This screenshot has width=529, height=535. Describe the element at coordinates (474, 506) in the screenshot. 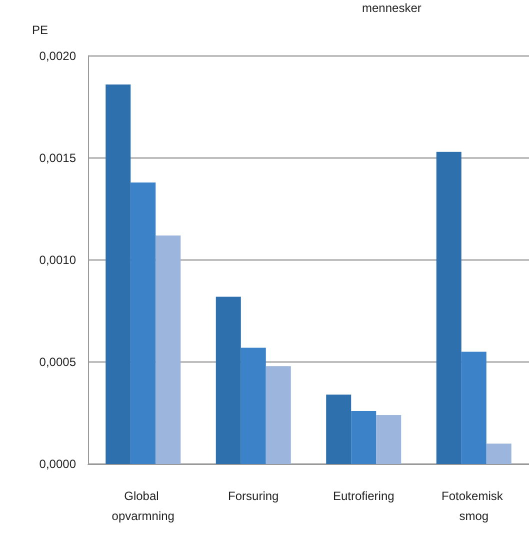

I see `x-tick-label: Fotokemisk smog` at that location.